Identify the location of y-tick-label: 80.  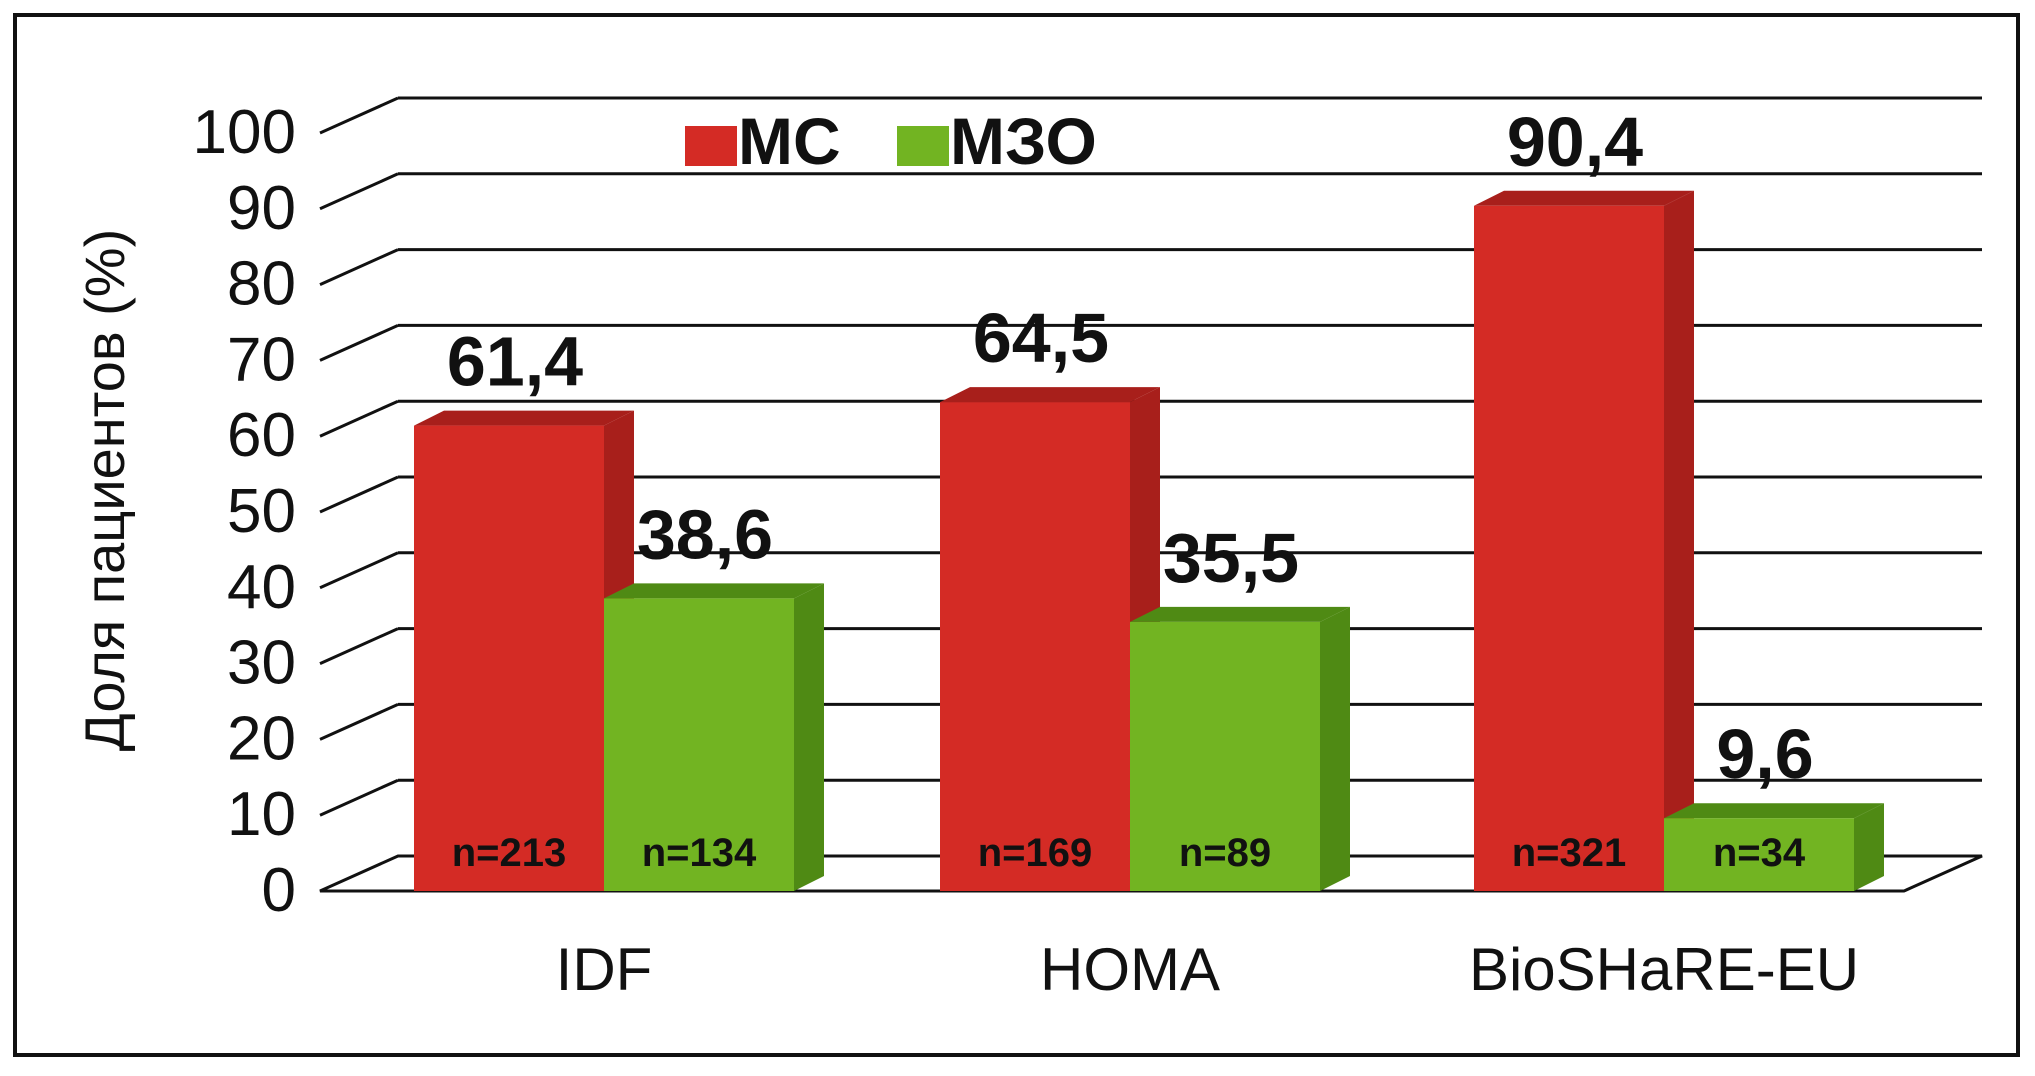
(261, 284).